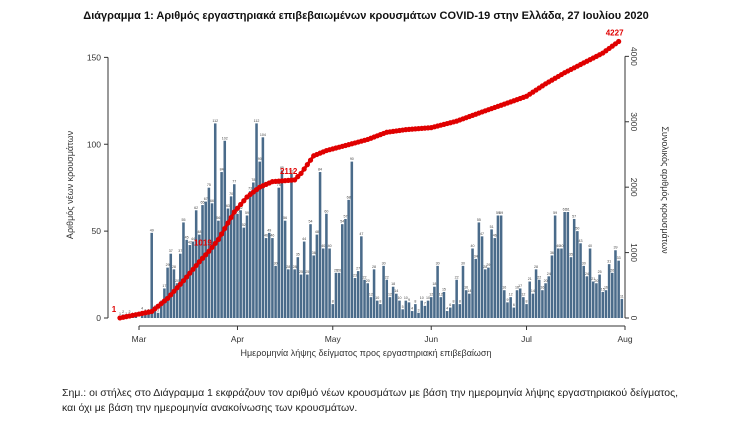  Describe the element at coordinates (593, 279) in the screenshot. I see `bar-value-label: 21` at that location.